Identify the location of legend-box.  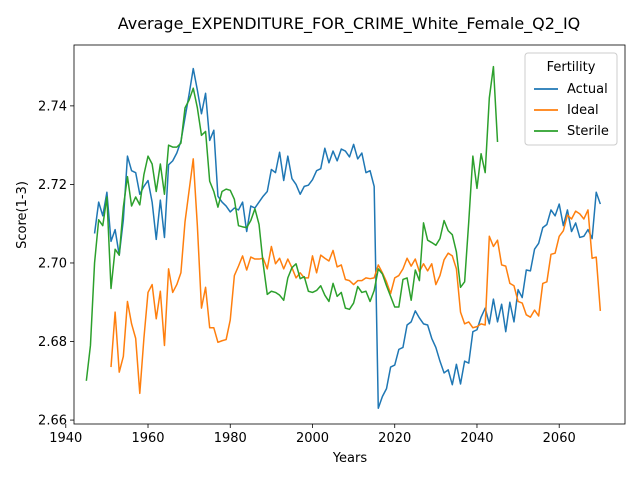
(571, 99).